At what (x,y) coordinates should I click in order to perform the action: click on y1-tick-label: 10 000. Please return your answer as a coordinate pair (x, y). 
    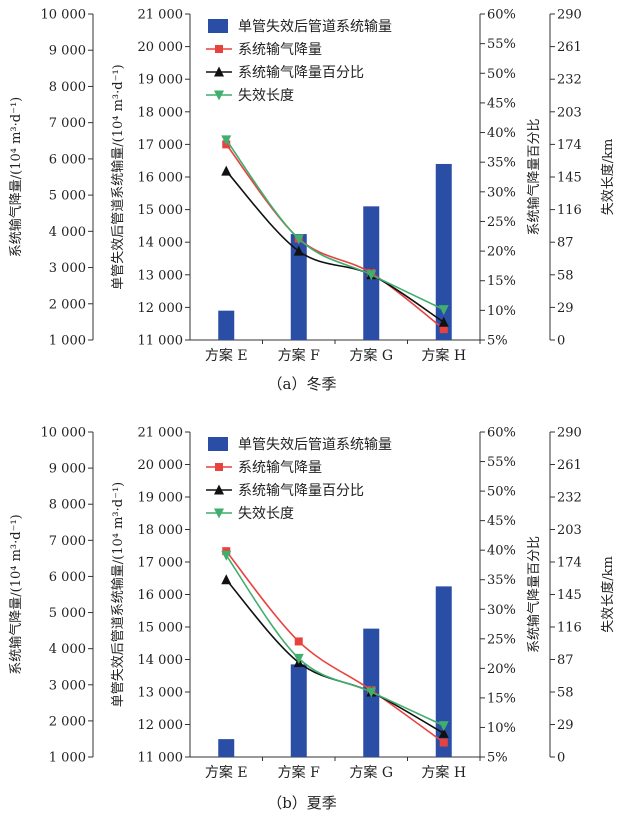
    Looking at the image, I should click on (64, 15).